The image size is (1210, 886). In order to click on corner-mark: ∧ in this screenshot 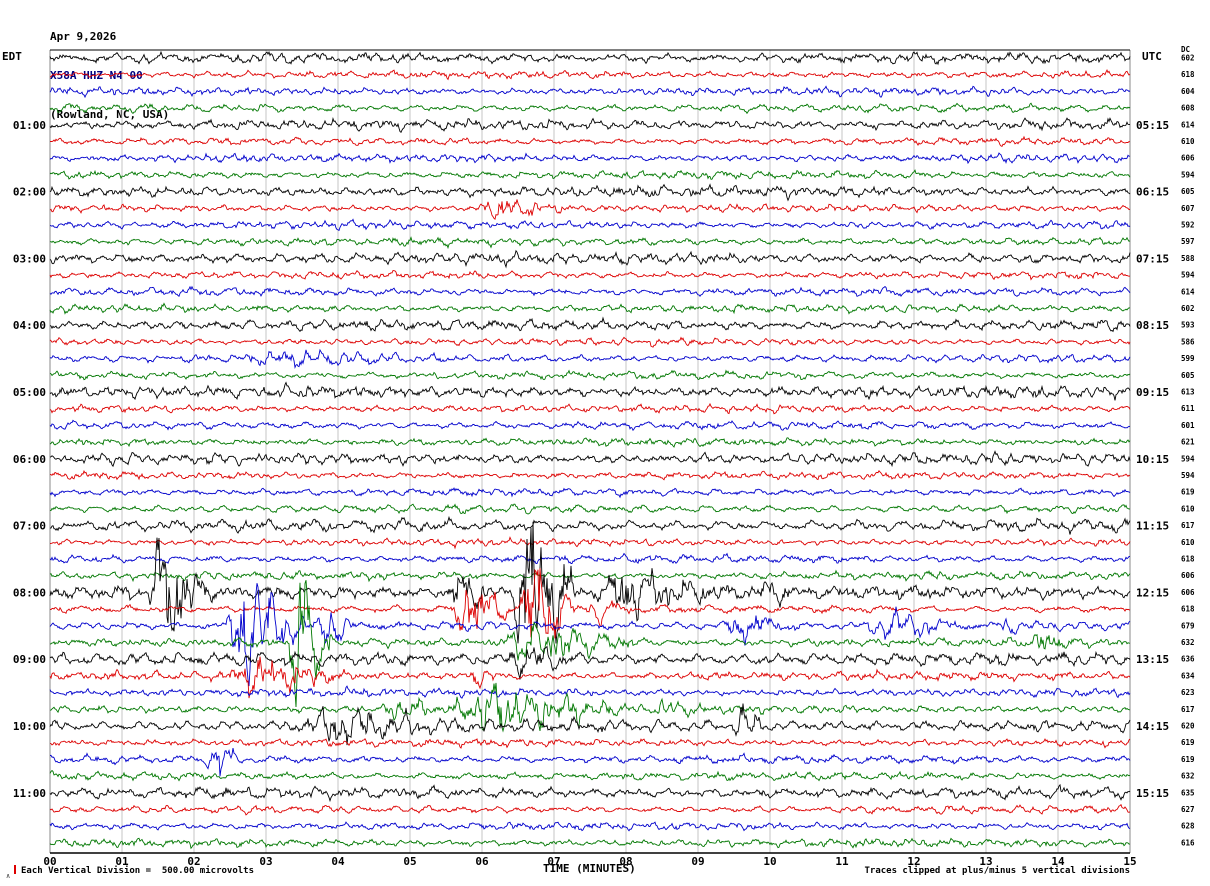, I will do `click(8, 876)`.